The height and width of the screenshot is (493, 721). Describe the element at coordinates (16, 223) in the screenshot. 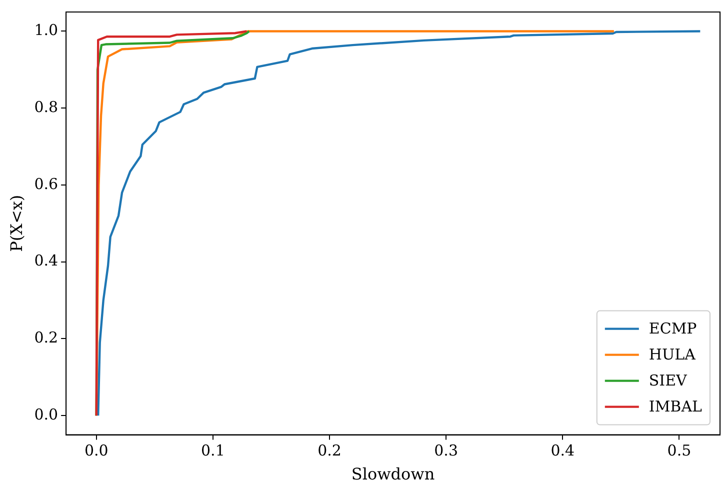

I see `y-axis-title: P(X<x)` at that location.